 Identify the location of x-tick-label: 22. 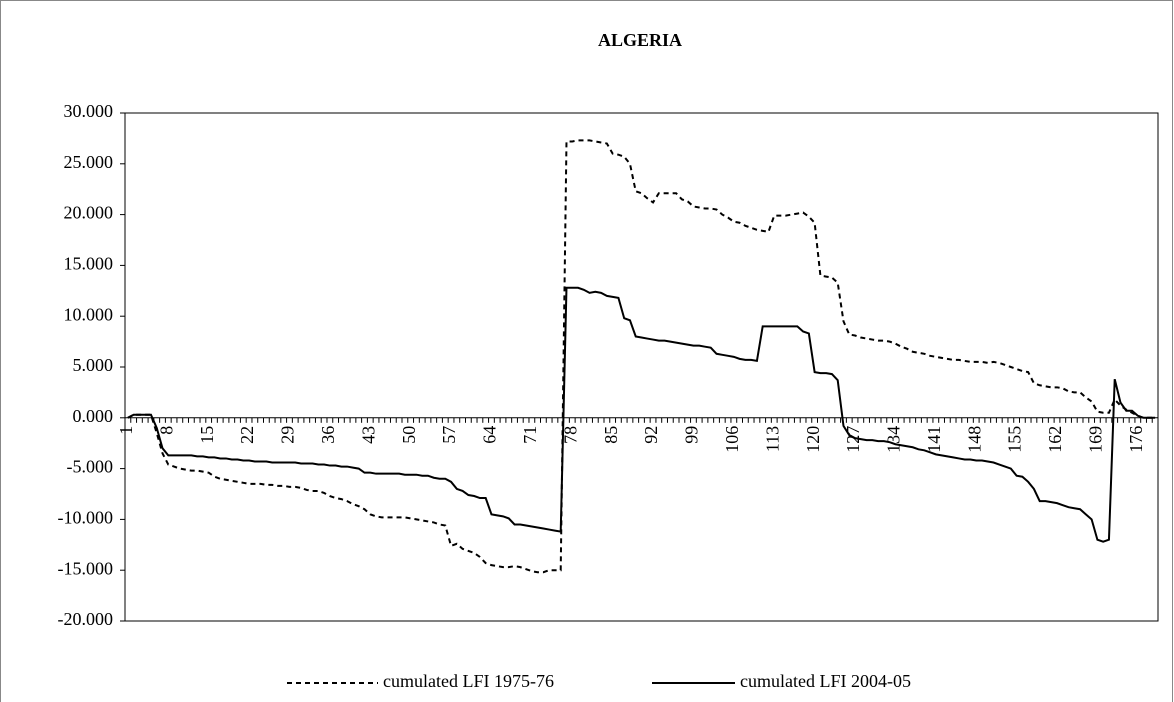
(247, 435).